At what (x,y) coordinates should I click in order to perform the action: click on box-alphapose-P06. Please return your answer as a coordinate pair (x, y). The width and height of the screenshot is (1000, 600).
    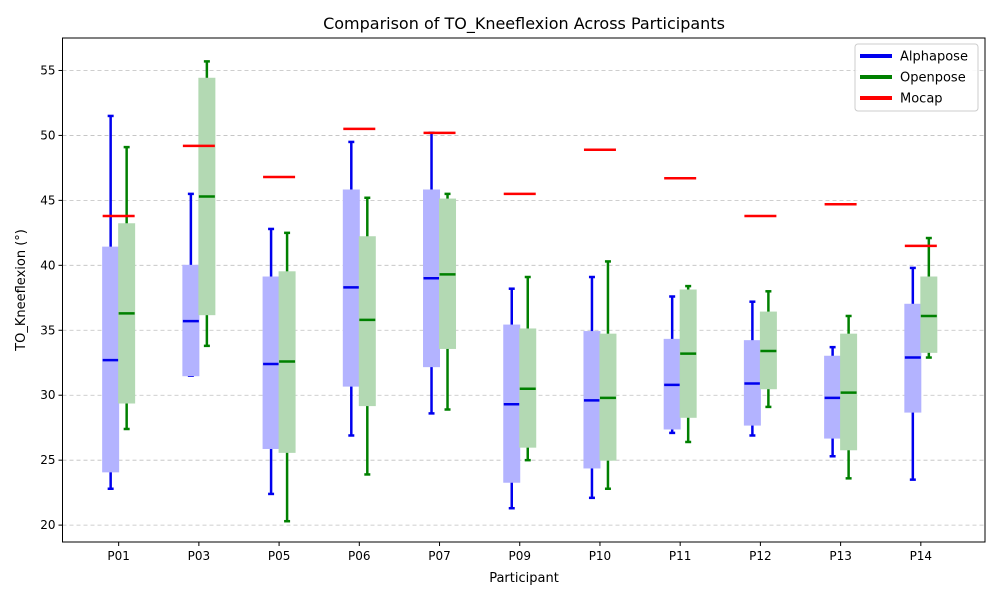
    Looking at the image, I should click on (351, 288).